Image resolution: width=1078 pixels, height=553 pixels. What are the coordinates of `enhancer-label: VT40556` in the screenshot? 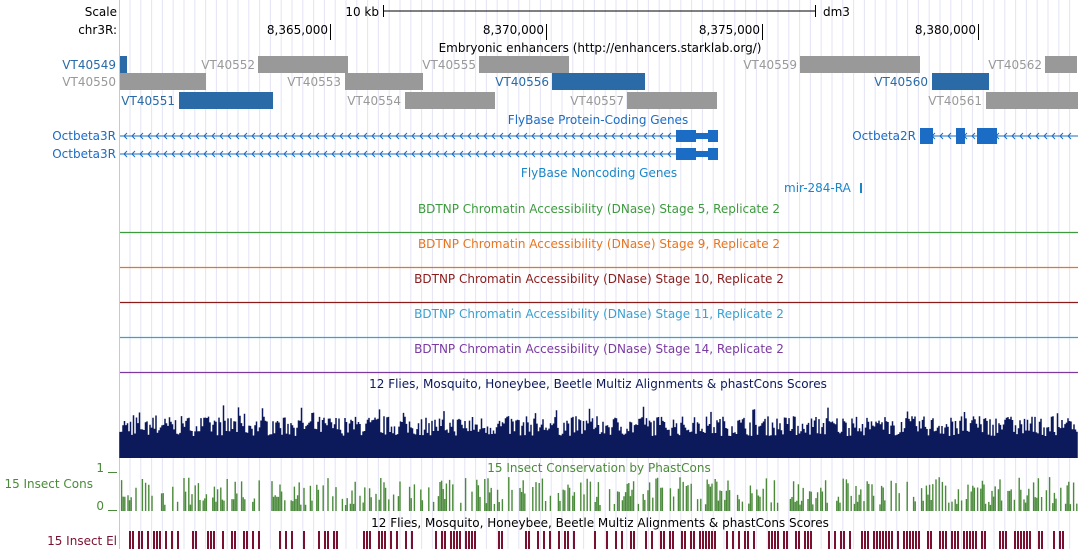 It's located at (522, 82).